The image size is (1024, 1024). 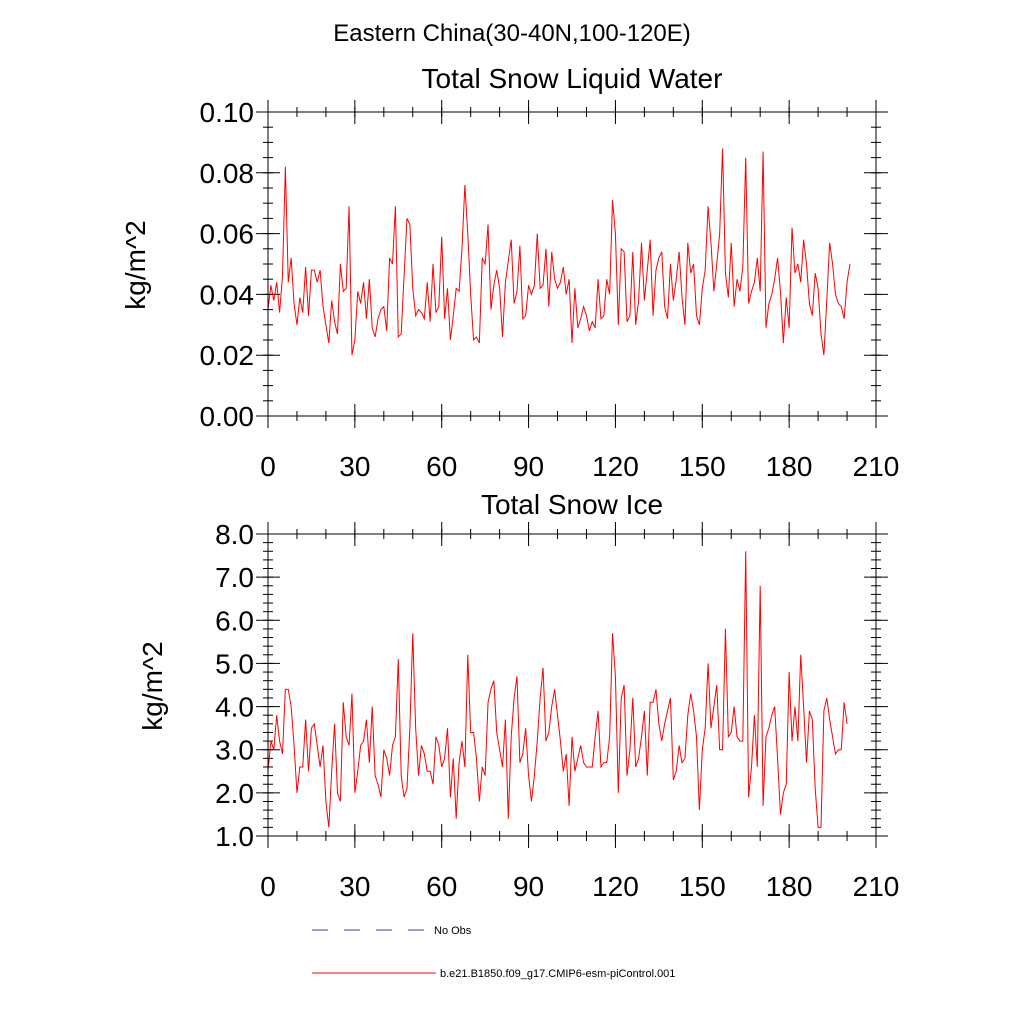 What do you see at coordinates (227, 112) in the screenshot?
I see `snow-liquid-water-ytick-label: 0.10` at bounding box center [227, 112].